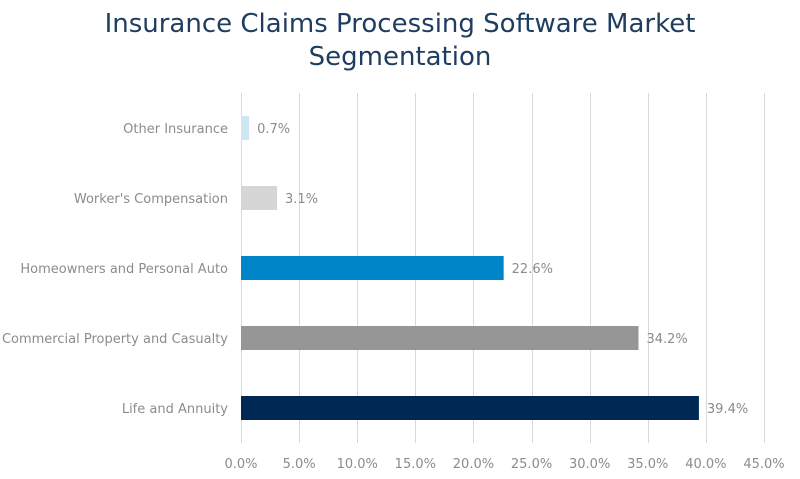 The height and width of the screenshot is (479, 800). I want to click on data-label: 3.1%, so click(301, 199).